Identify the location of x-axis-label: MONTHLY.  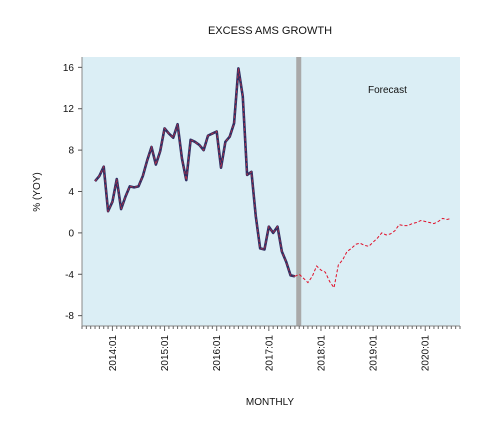
(270, 402).